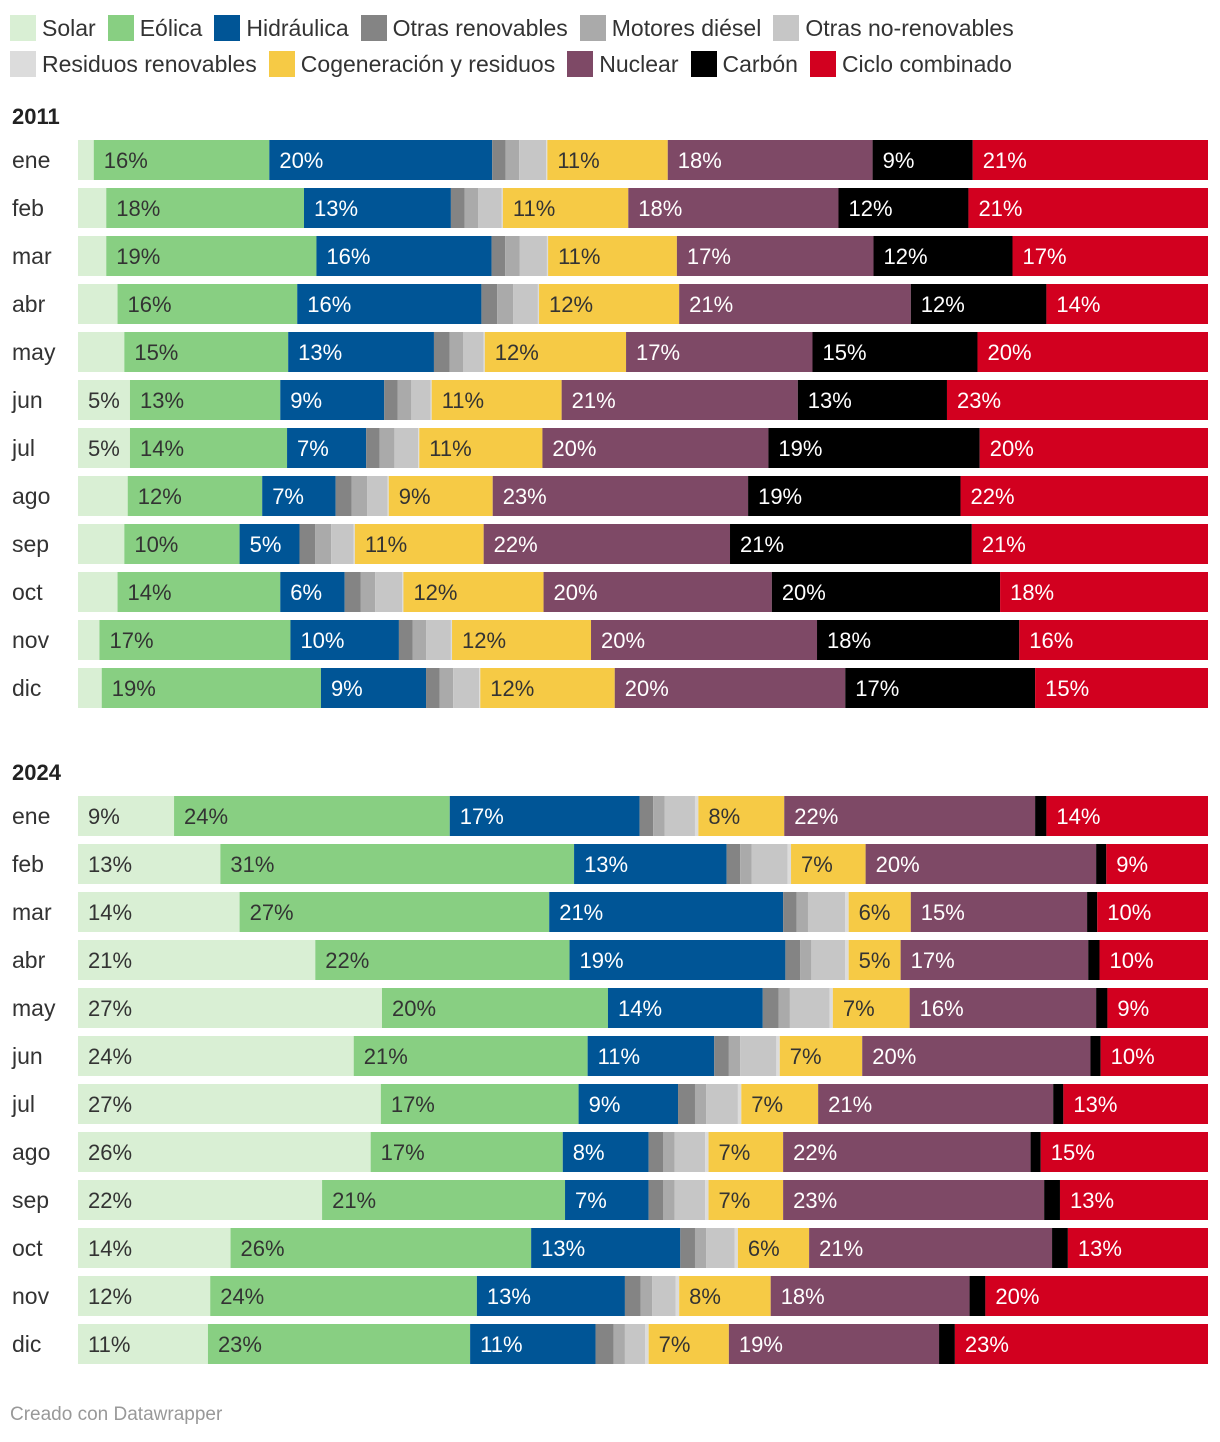  I want to click on data-label-ciclo-combinado: 21%, so click(1000, 208).